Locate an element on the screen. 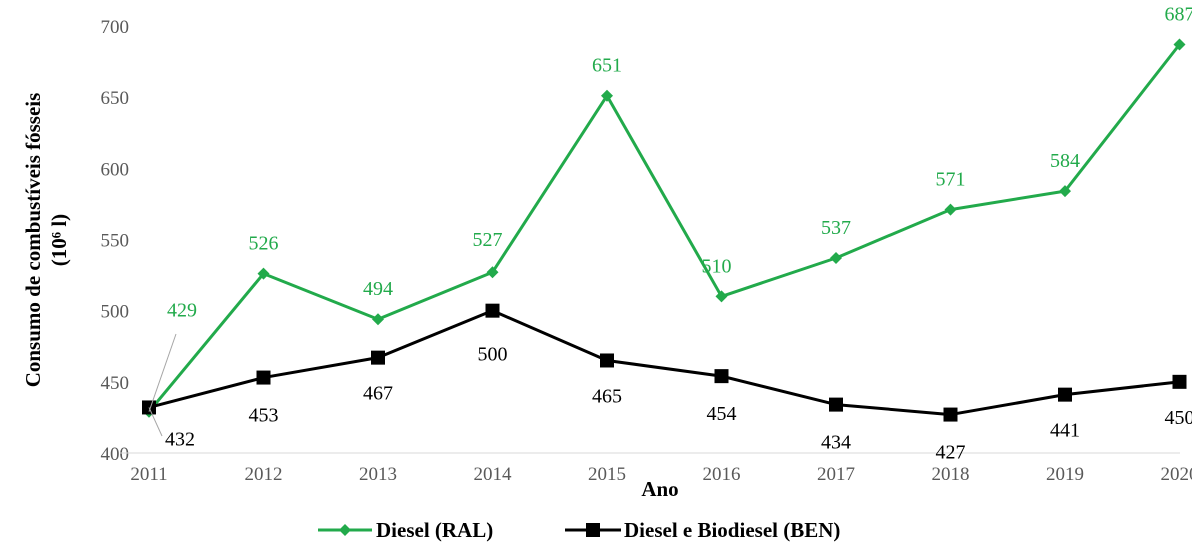 The width and height of the screenshot is (1192, 547). legend-label-diesel-biodiesel-ben: Diesel e Biodiesel (BEN) is located at coordinates (732, 530).